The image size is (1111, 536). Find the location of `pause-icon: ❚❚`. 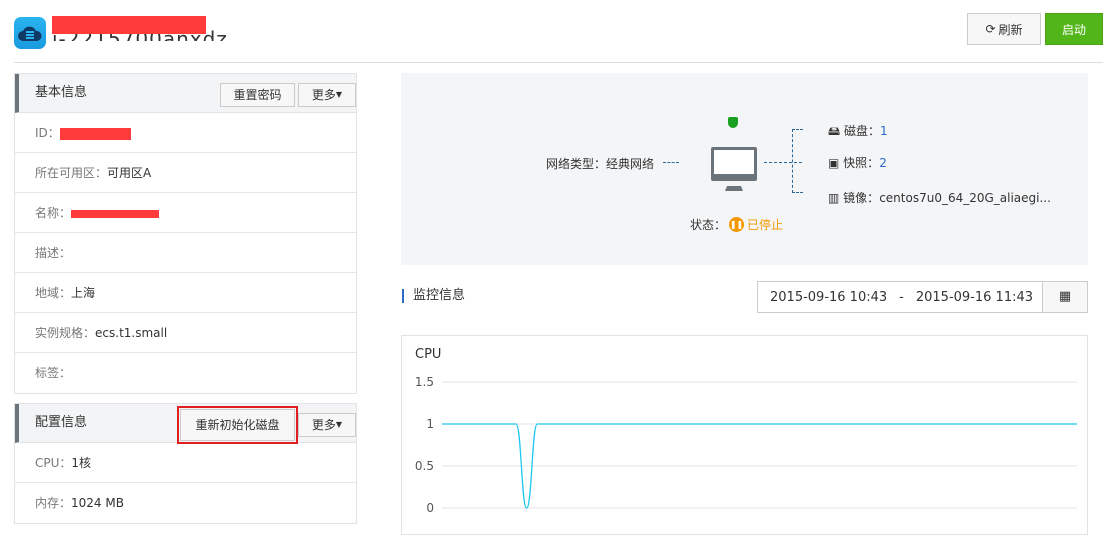

pause-icon: ❚❚ is located at coordinates (737, 224).